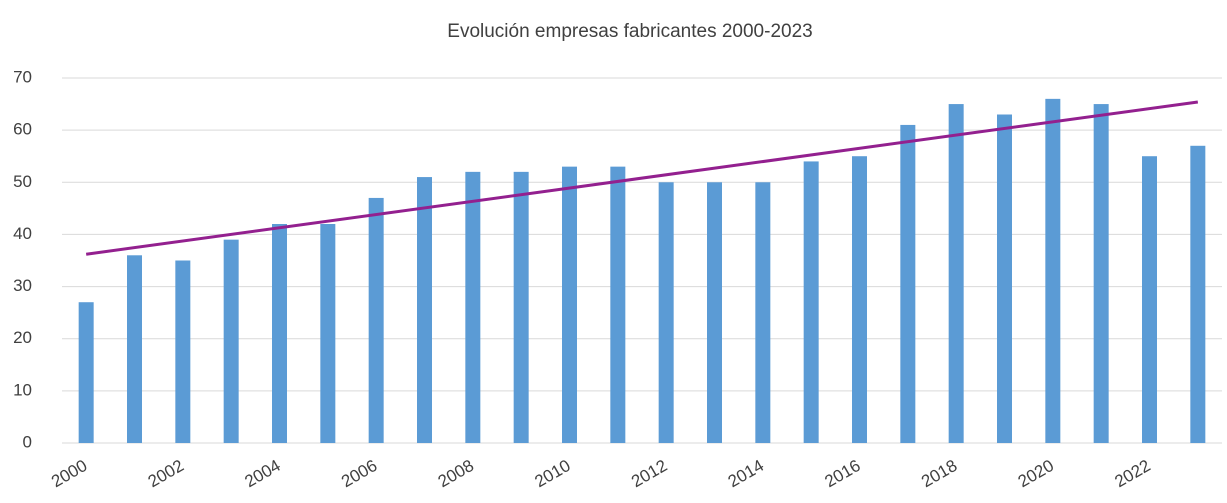 Image resolution: width=1227 pixels, height=503 pixels. What do you see at coordinates (359, 473) in the screenshot?
I see `x-tick-label: 2006` at bounding box center [359, 473].